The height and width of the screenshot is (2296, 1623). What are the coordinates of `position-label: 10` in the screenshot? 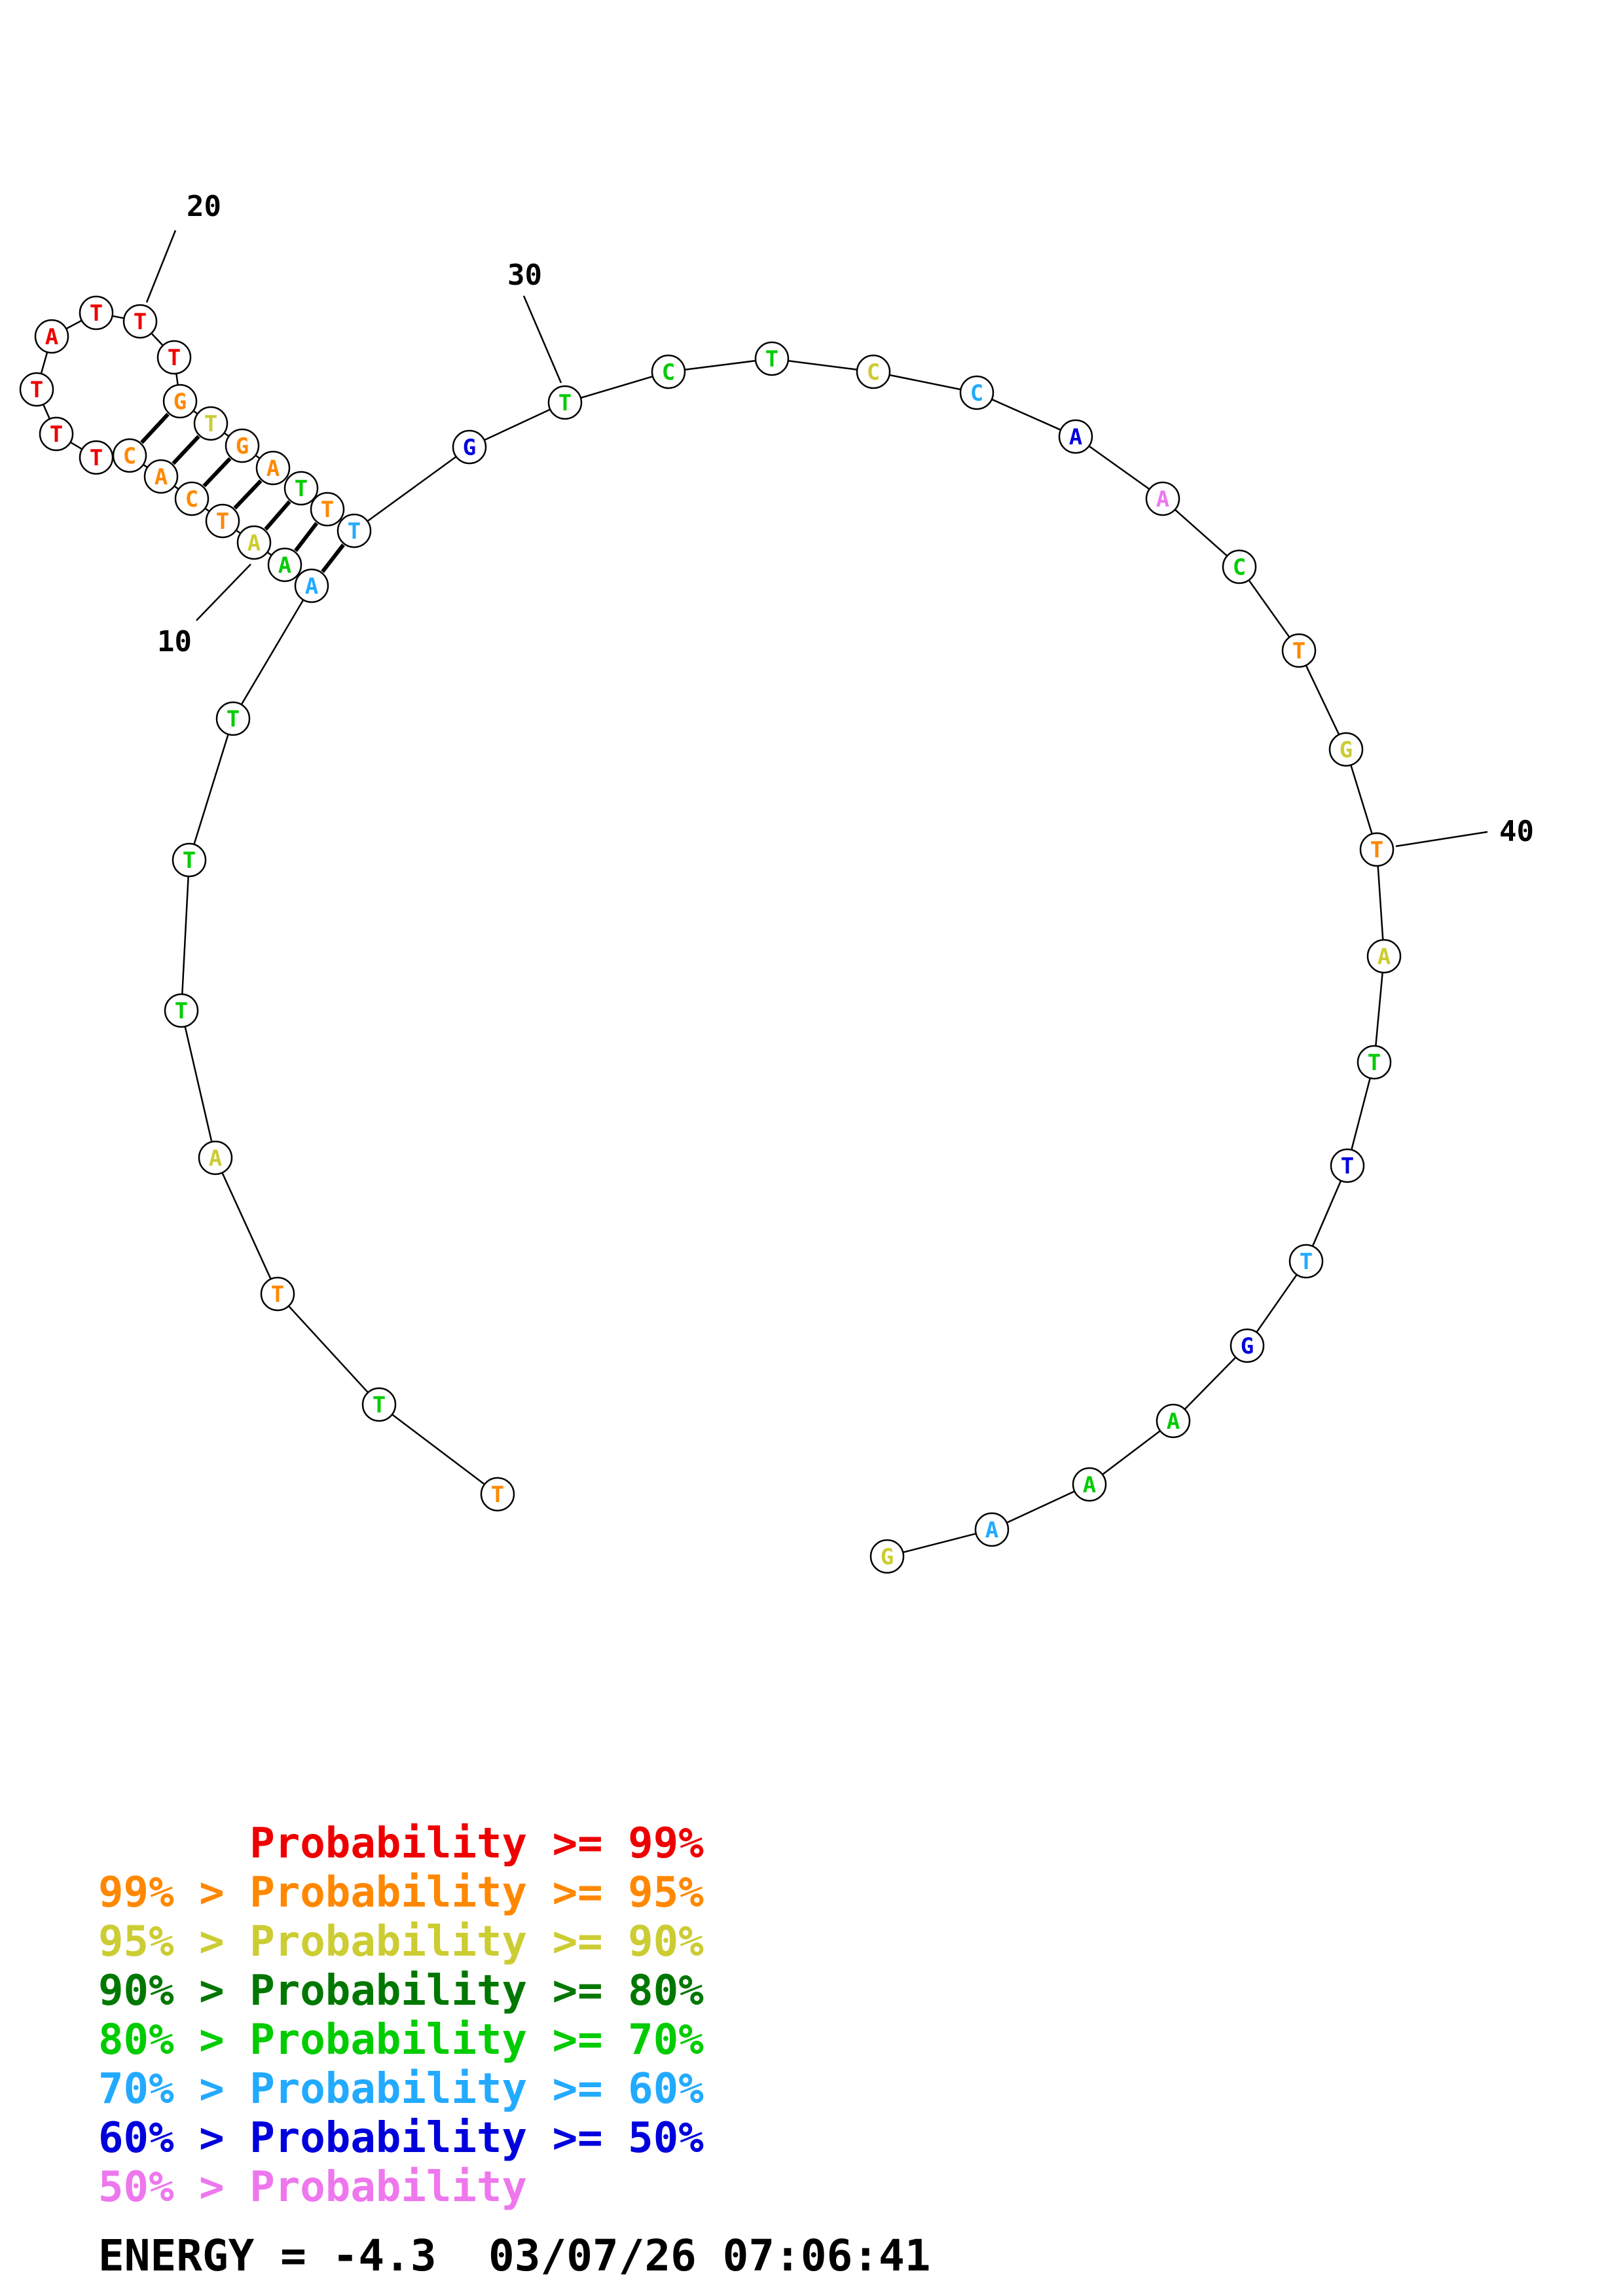 It's located at (174, 641).